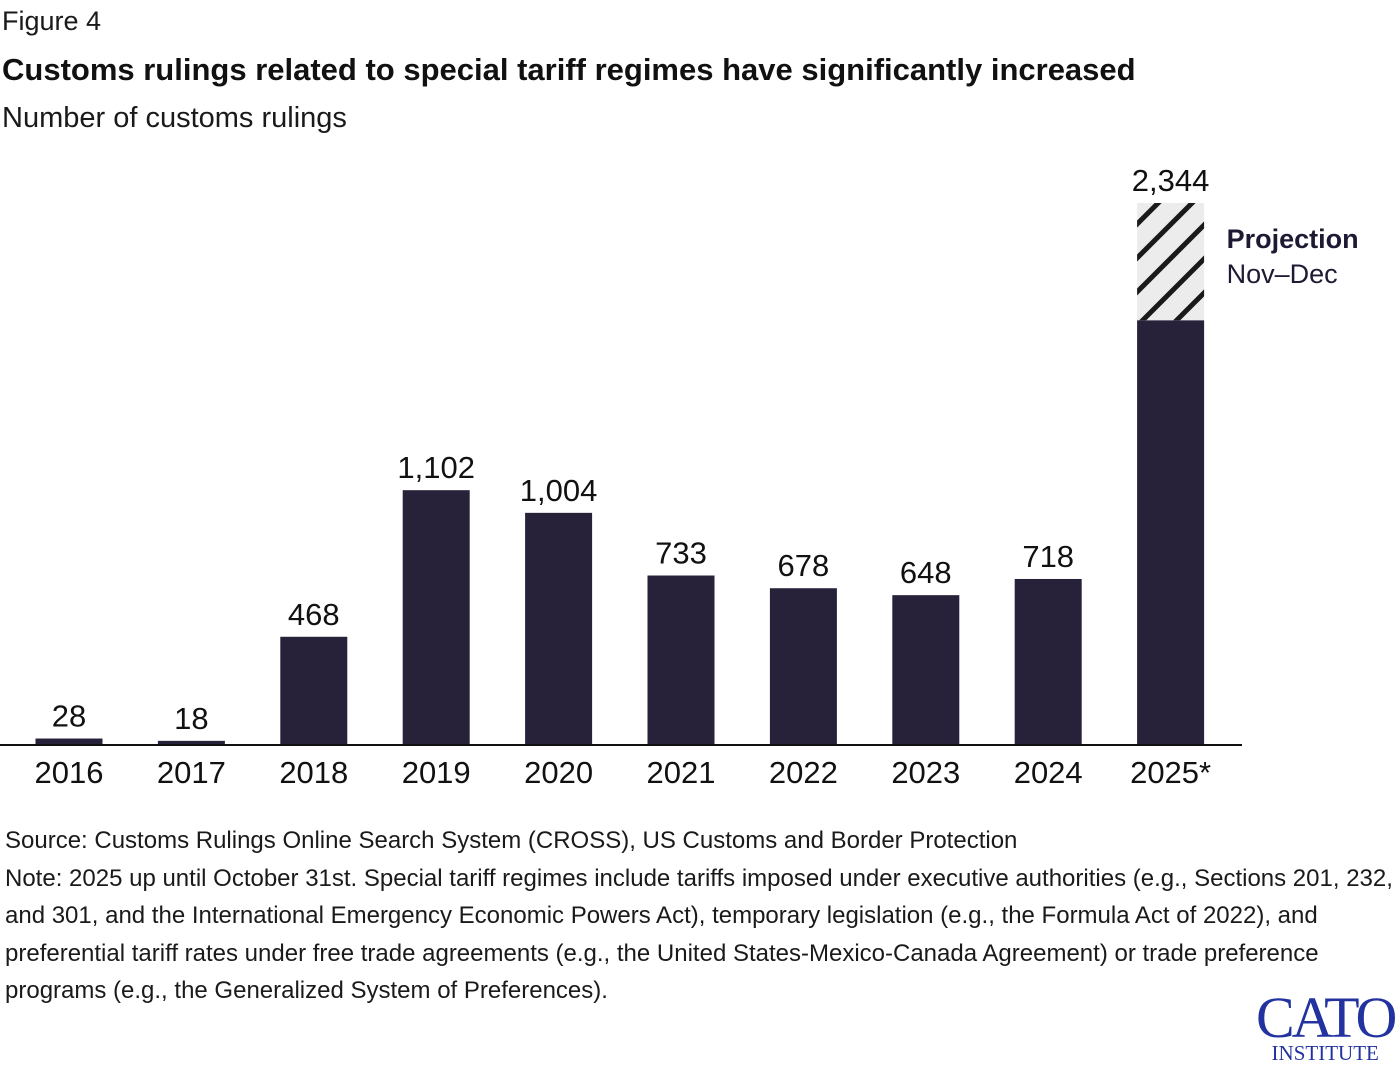  What do you see at coordinates (558, 772) in the screenshot?
I see `x-tick-label: 2020` at bounding box center [558, 772].